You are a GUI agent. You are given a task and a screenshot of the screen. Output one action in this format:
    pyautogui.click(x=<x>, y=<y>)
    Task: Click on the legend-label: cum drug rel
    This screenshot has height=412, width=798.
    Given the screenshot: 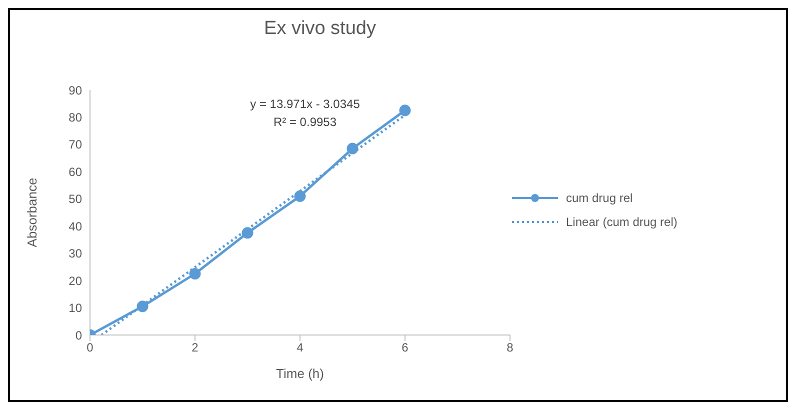 What is the action you would take?
    pyautogui.click(x=599, y=198)
    